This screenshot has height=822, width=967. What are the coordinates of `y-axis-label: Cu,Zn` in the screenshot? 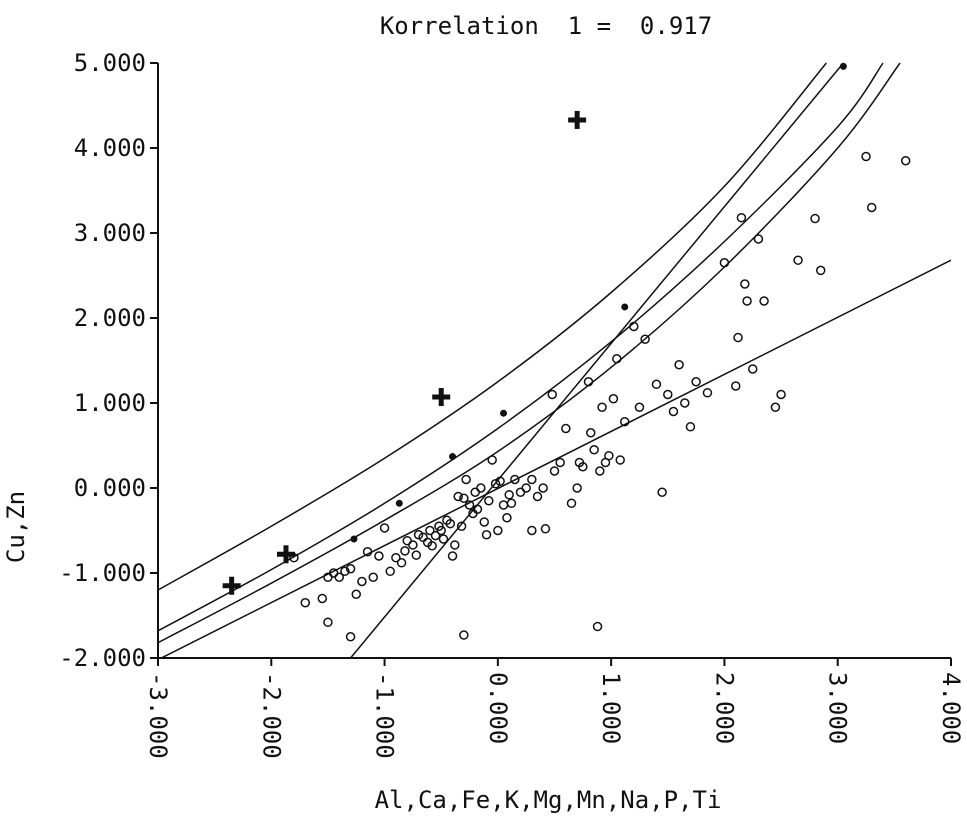 It's located at (16, 527).